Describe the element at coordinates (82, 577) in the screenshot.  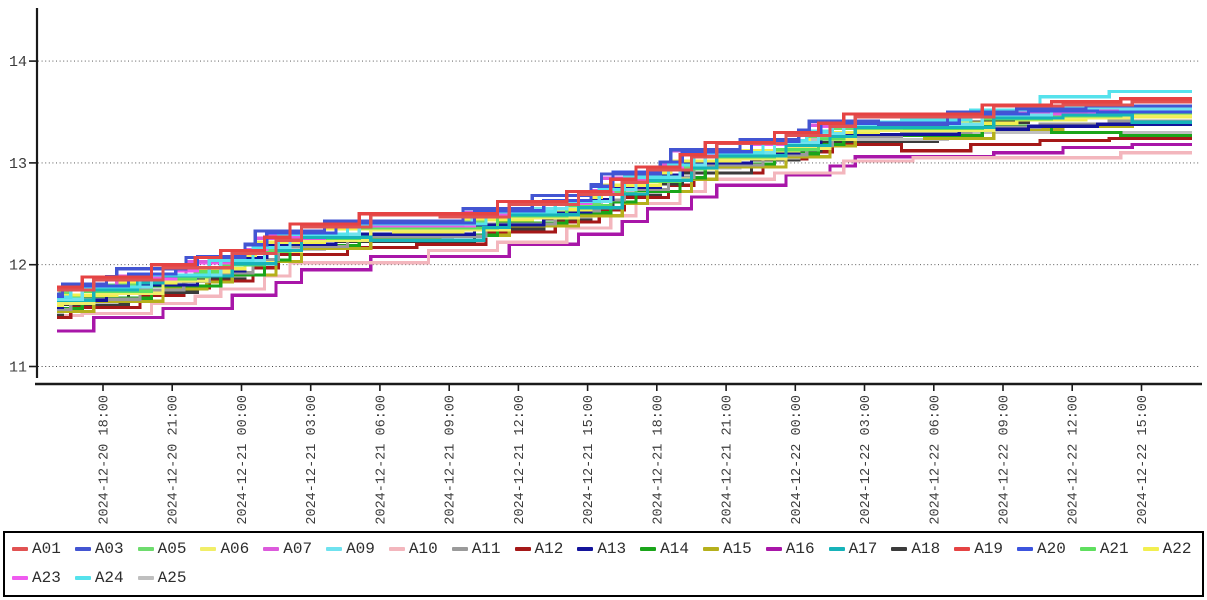
I see `legend-swatch-A24` at that location.